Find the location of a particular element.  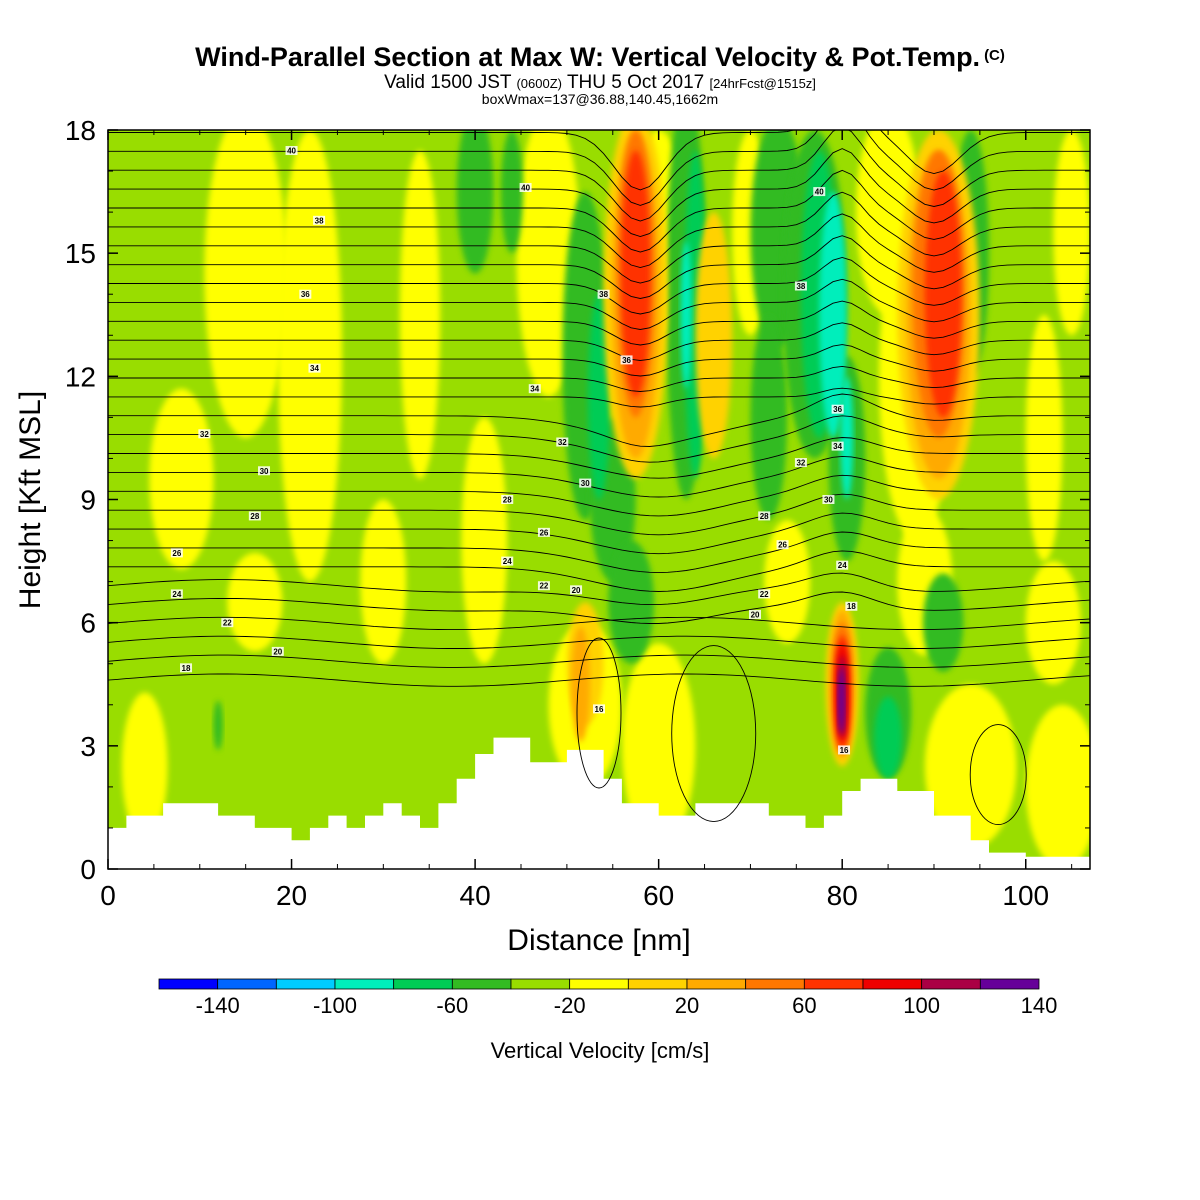

copyright-mark: (C) is located at coordinates (994, 55).